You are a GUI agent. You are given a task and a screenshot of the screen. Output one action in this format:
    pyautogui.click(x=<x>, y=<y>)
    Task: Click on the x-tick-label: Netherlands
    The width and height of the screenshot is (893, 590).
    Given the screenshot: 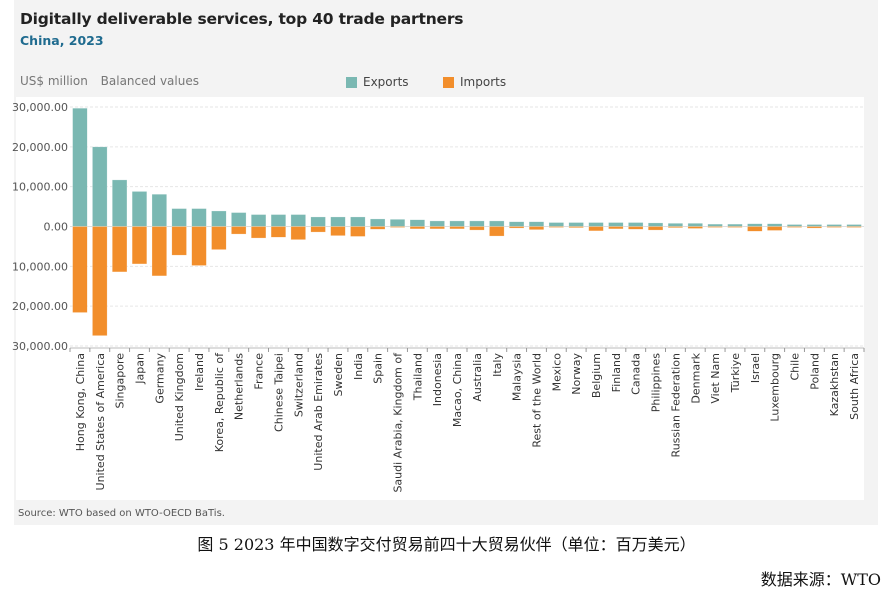 What is the action you would take?
    pyautogui.click(x=239, y=386)
    